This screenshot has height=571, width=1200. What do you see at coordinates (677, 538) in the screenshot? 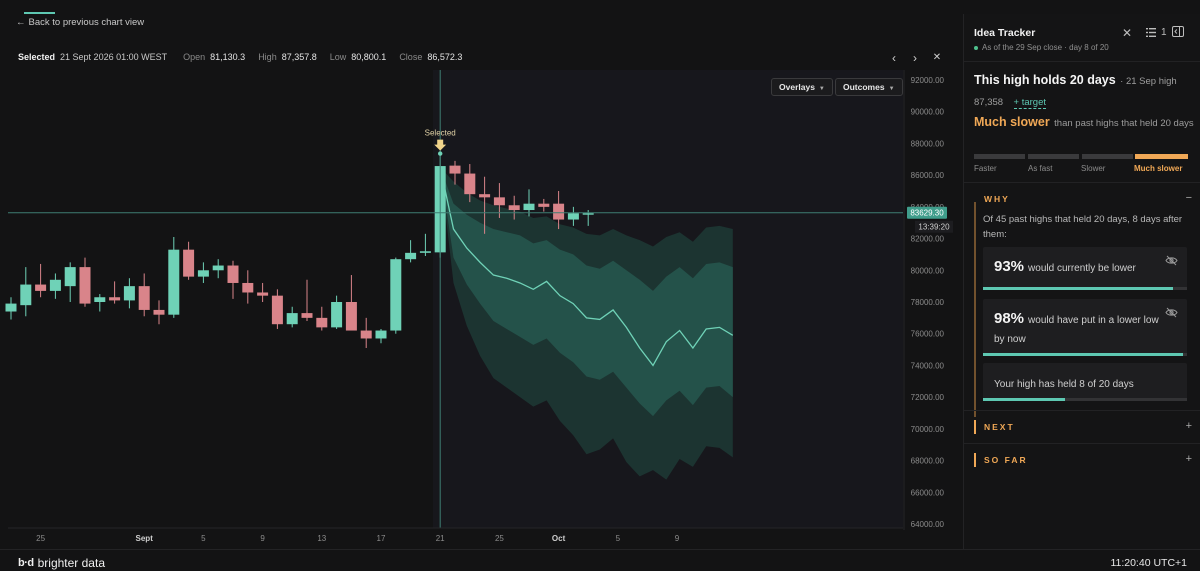
I see `time-tick-label: 9` at bounding box center [677, 538].